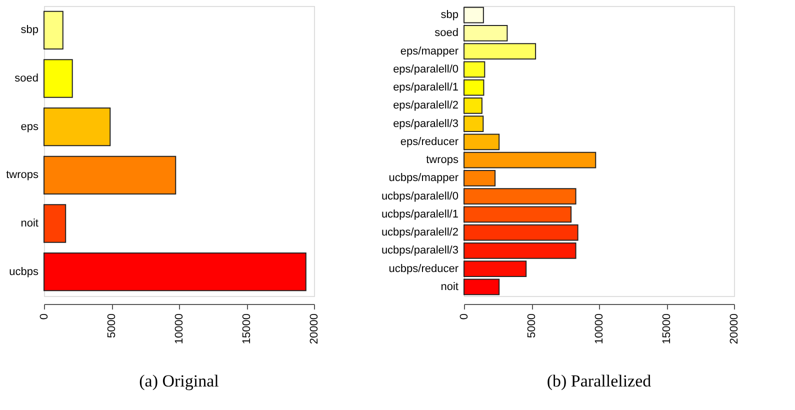  I want to click on y-tick-label: eps/paralell/1, so click(425, 88).